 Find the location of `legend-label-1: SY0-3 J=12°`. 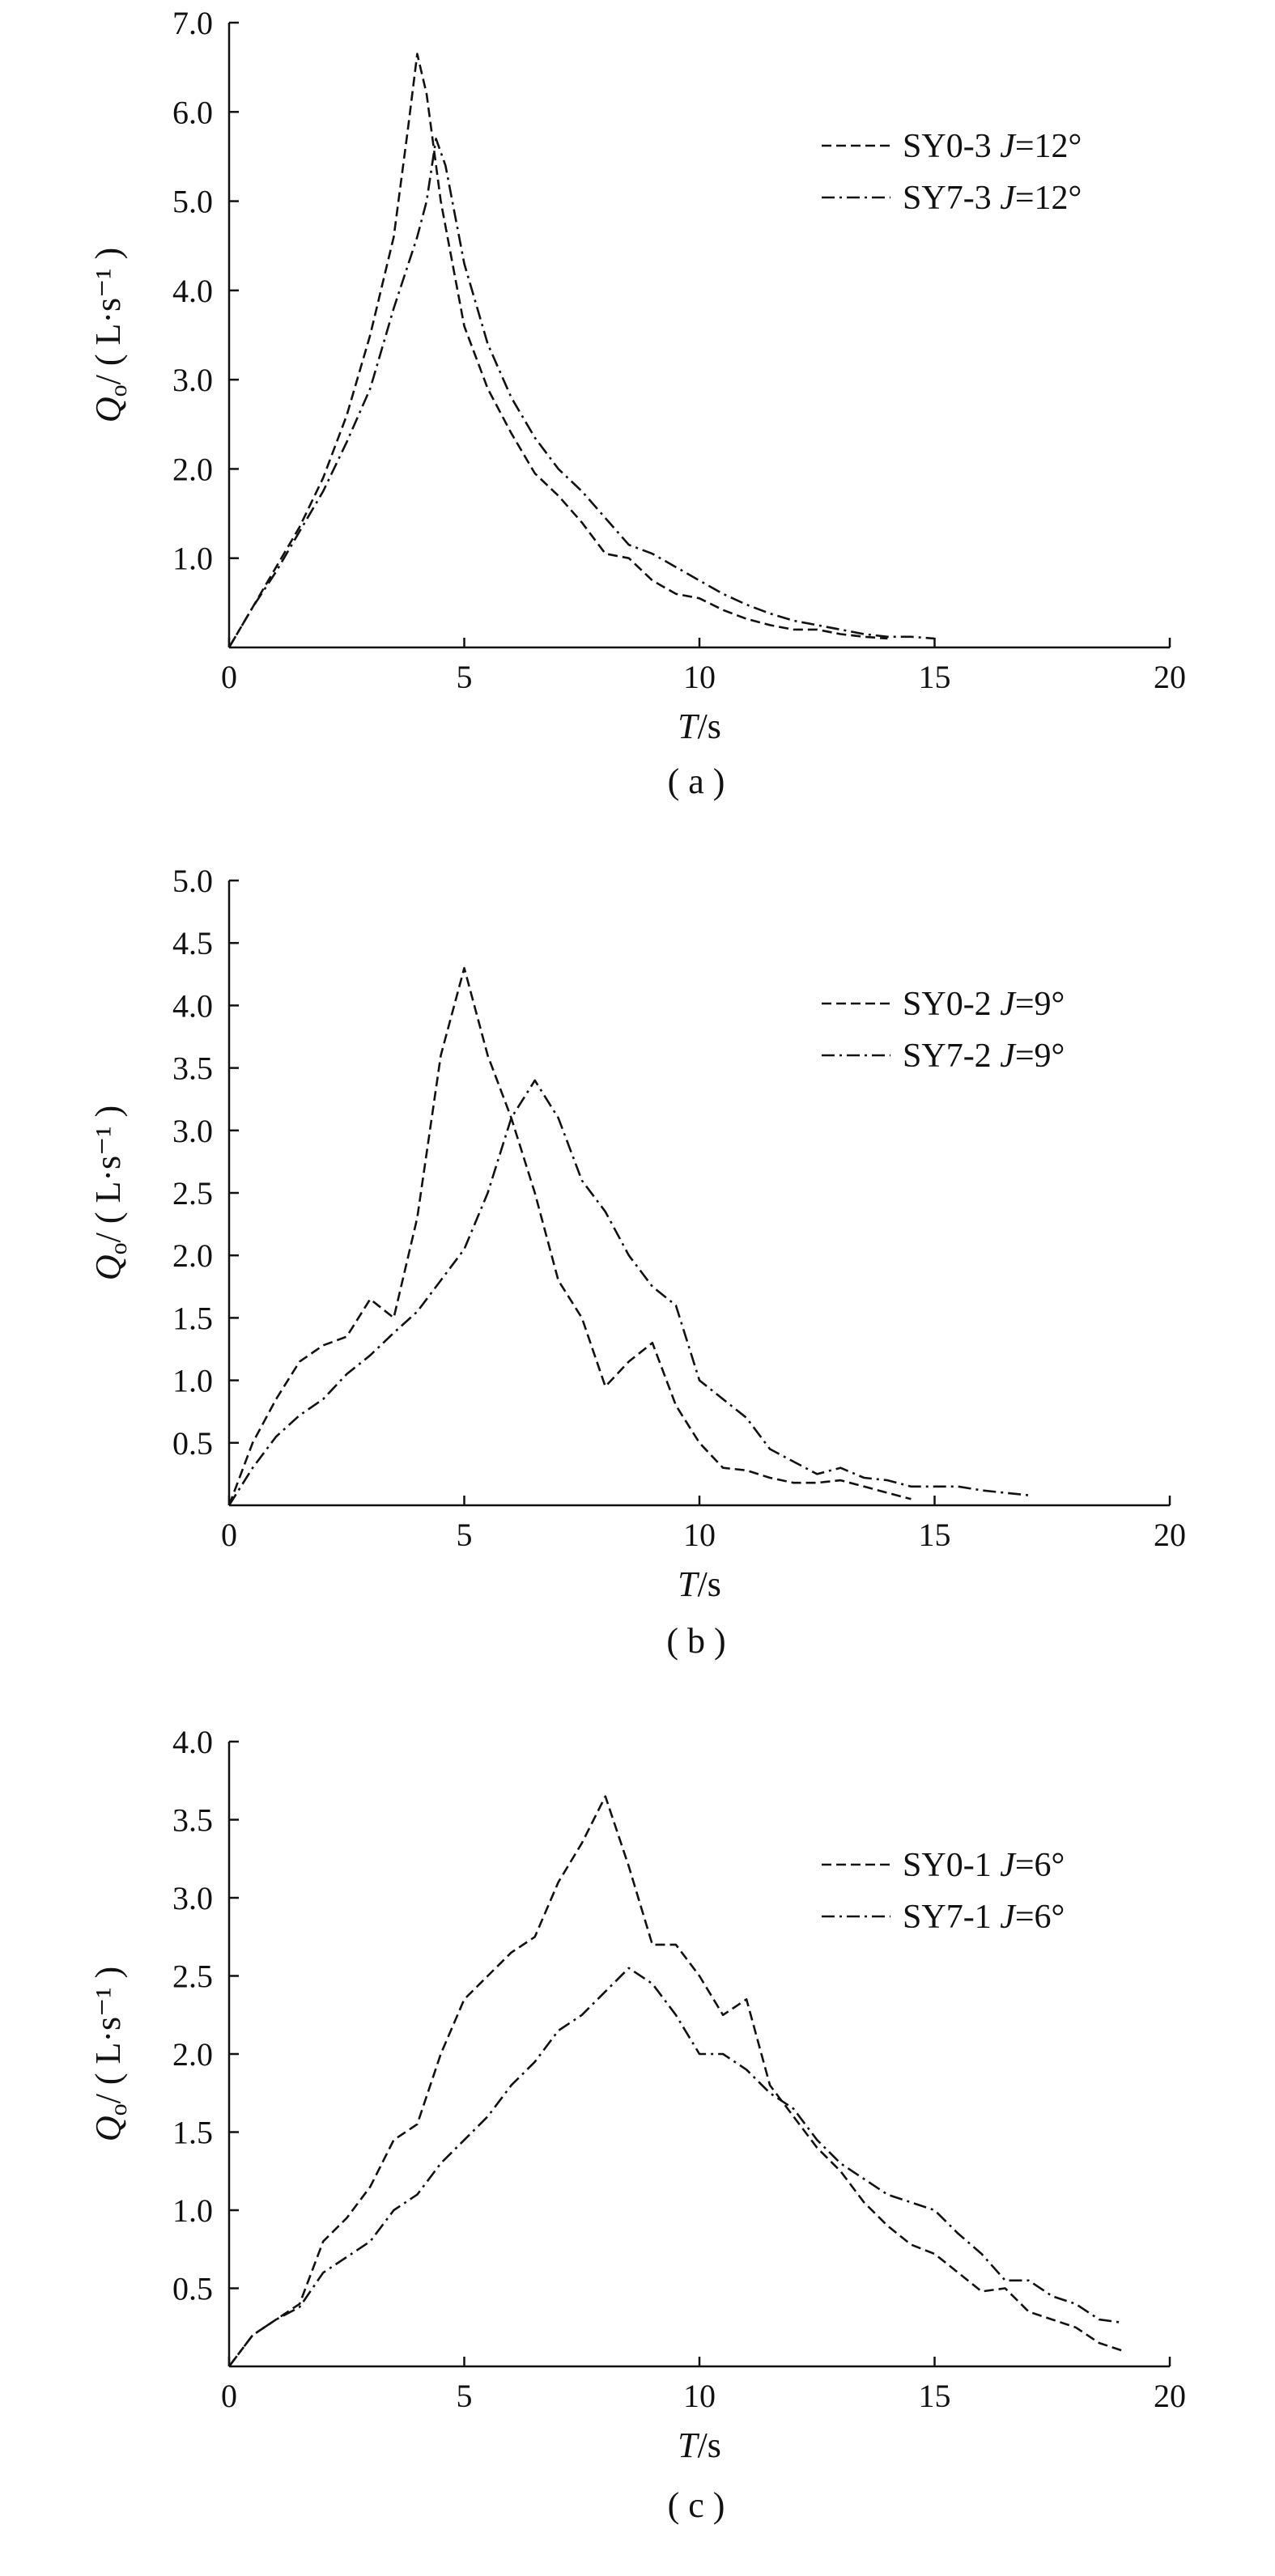

legend-label-1: SY0-3 J=12° is located at coordinates (992, 146).